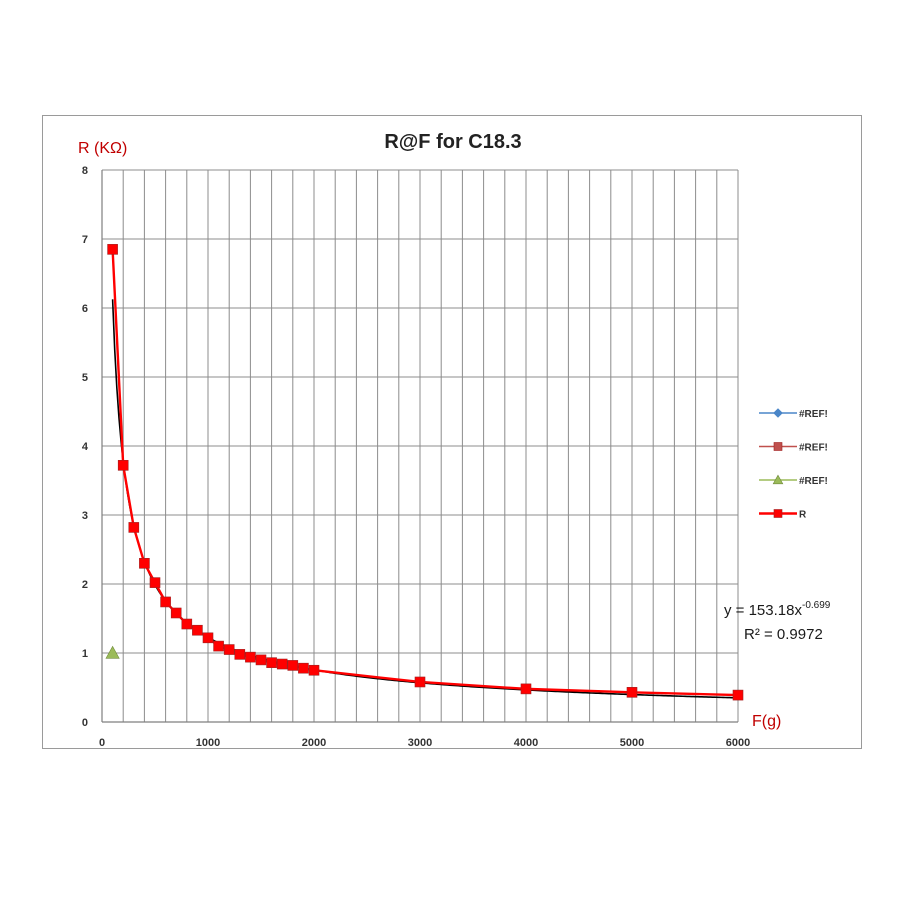 This screenshot has width=900, height=900. What do you see at coordinates (85, 378) in the screenshot?
I see `y-tick-label: 5` at bounding box center [85, 378].